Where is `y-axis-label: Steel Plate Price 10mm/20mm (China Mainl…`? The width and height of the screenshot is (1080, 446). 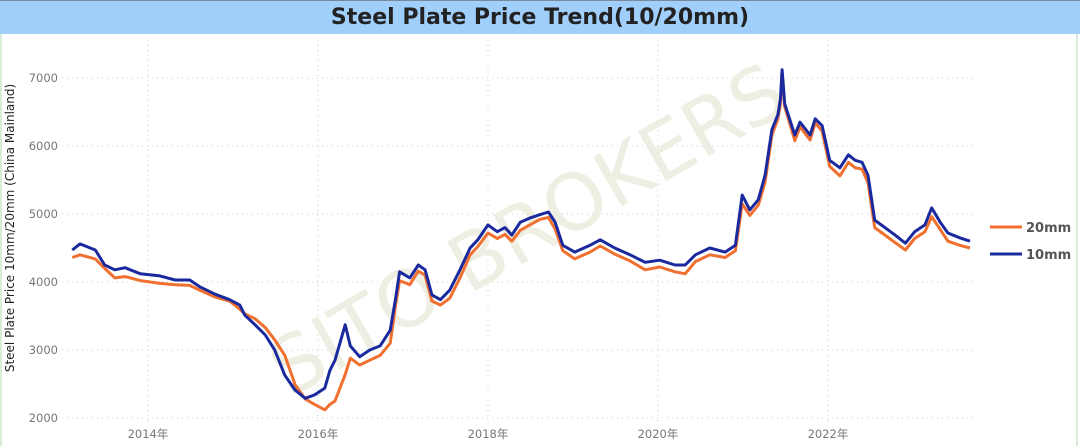
y-axis-label: Steel Plate Price 10mm/20mm (China Mainl… is located at coordinates (10, 228).